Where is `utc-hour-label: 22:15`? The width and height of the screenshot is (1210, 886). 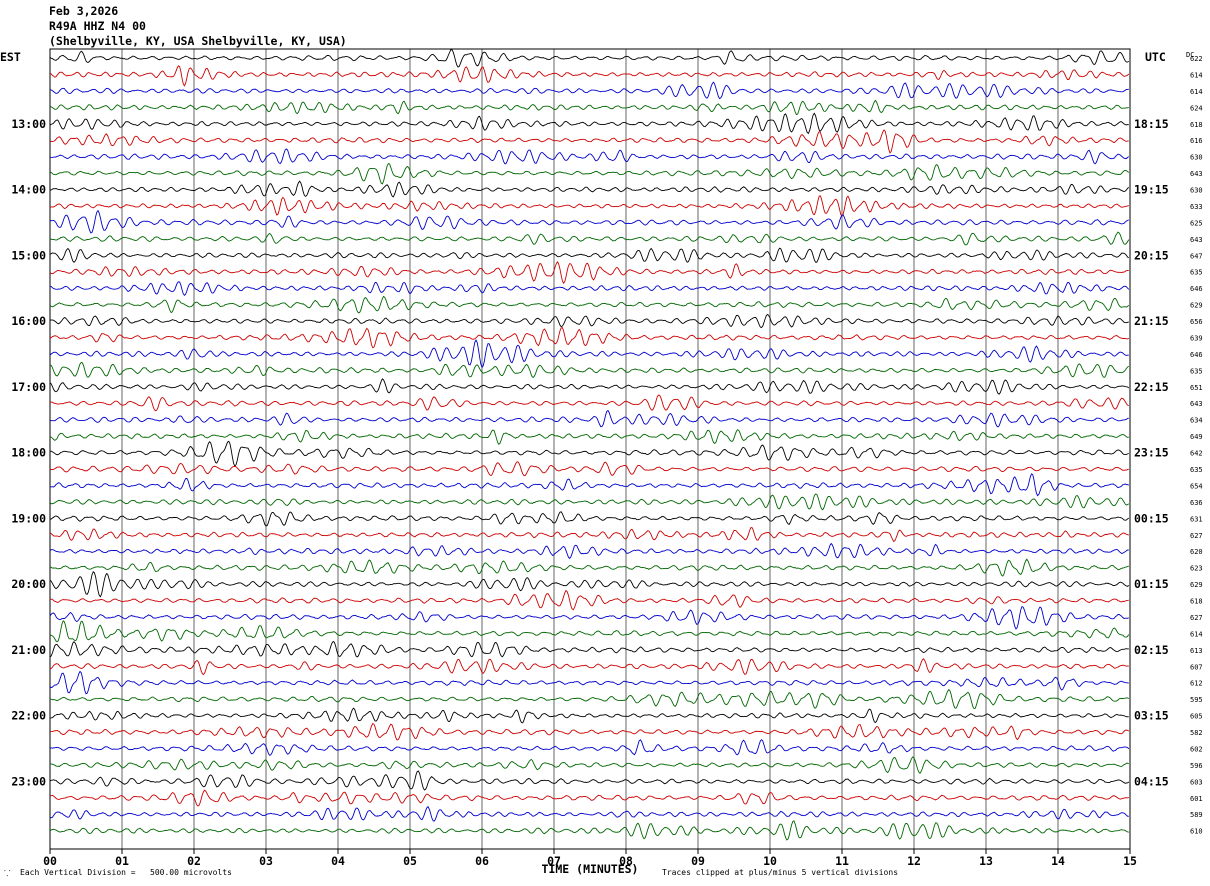
utc-hour-label: 22:15 is located at coordinates (1151, 387).